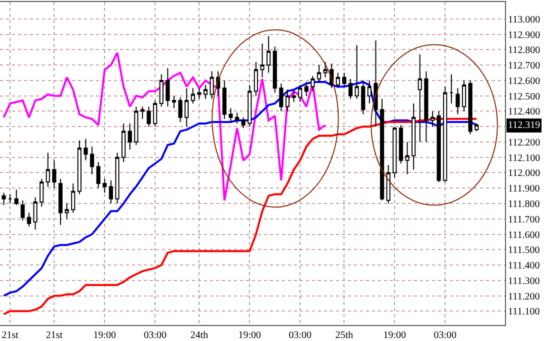 The width and height of the screenshot is (549, 341). What do you see at coordinates (524, 204) in the screenshot?
I see `y-tick-label: 111.800` at bounding box center [524, 204].